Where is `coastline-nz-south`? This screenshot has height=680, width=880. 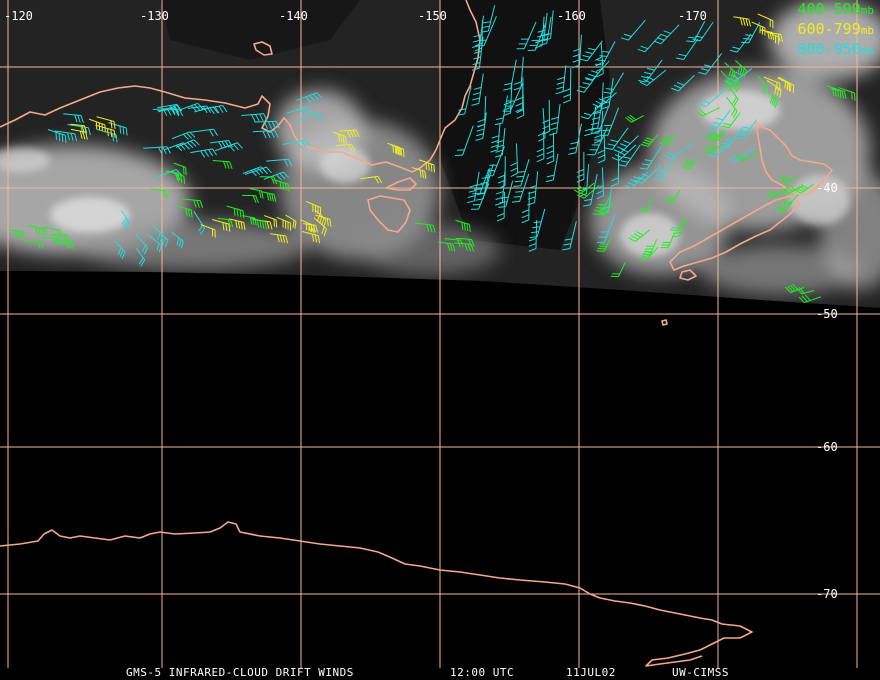 coastline-nz-south is located at coordinates (735, 233).